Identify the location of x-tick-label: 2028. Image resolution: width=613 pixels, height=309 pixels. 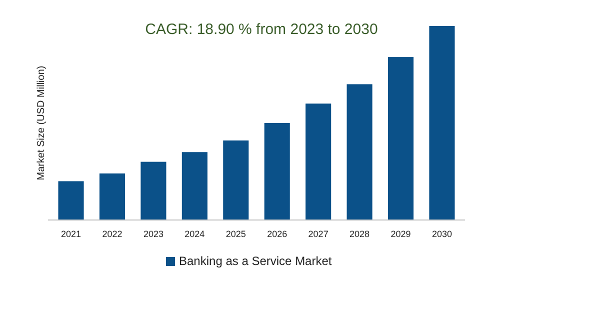
(360, 234).